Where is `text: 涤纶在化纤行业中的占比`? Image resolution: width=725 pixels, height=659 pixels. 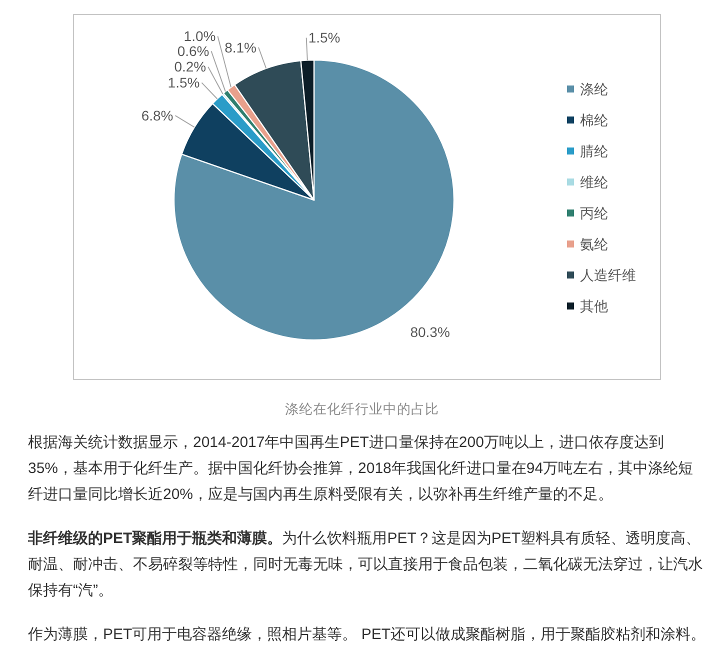
text: 涤纶在化纤行业中的占比 is located at coordinates (362, 409).